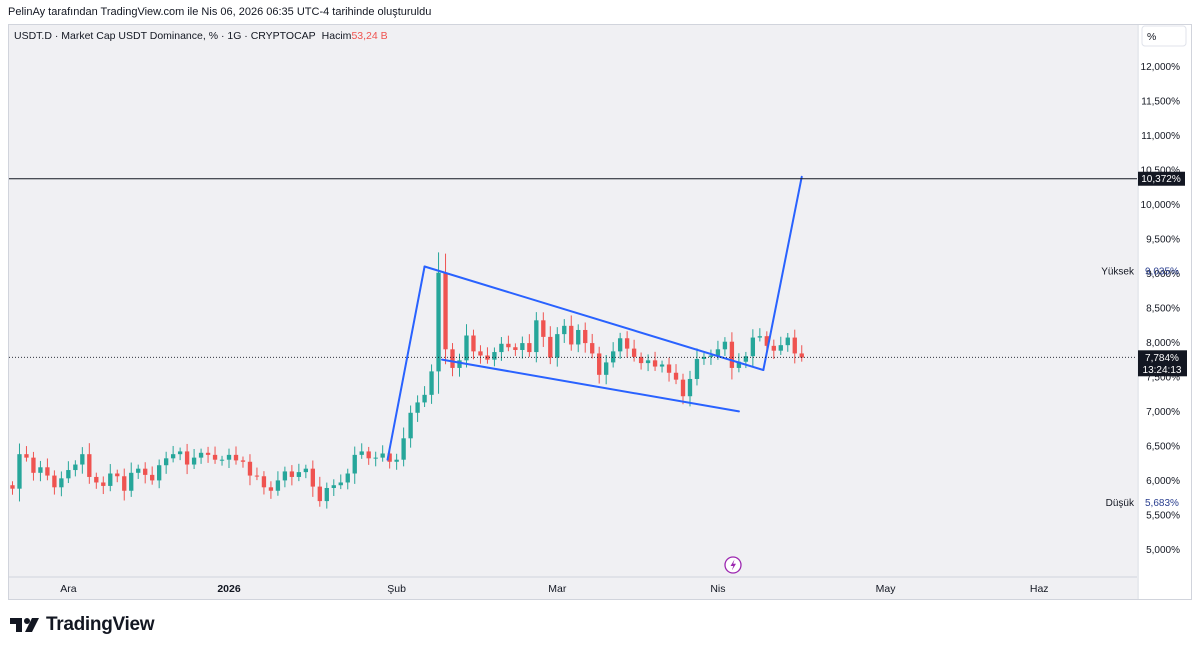 This screenshot has height=649, width=1200. Describe the element at coordinates (1163, 550) in the screenshot. I see `price-tick-label: 5,000%` at that location.